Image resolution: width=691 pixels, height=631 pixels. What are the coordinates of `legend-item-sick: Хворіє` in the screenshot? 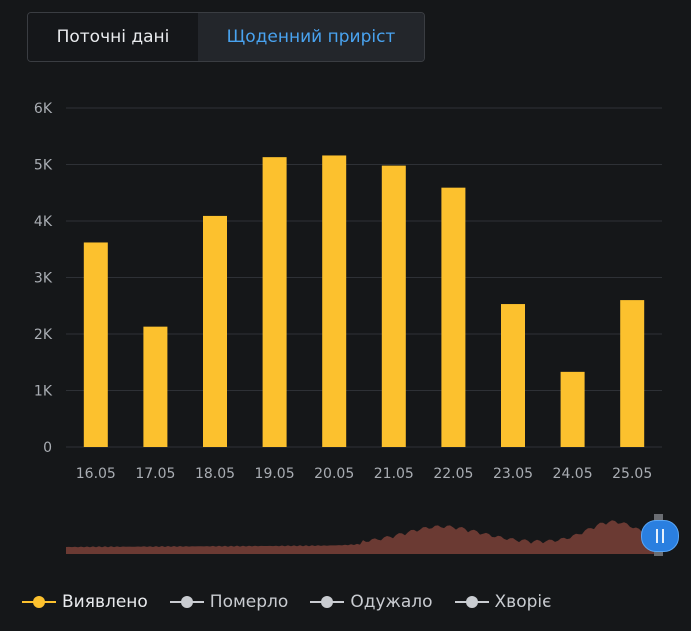 It's located at (503, 602).